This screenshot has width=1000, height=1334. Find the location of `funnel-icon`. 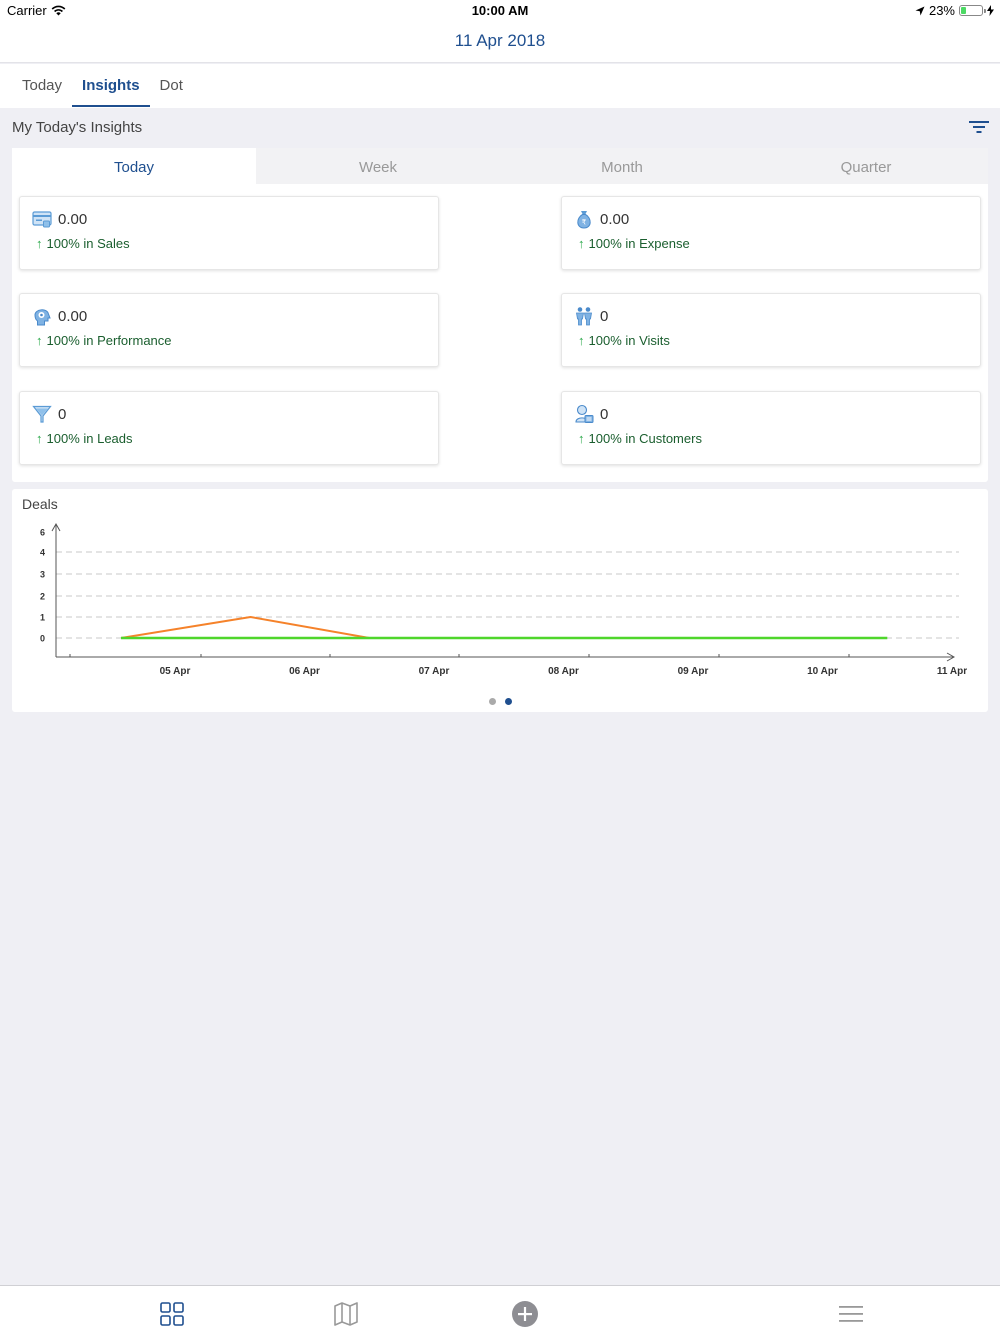

funnel-icon is located at coordinates (42, 414).